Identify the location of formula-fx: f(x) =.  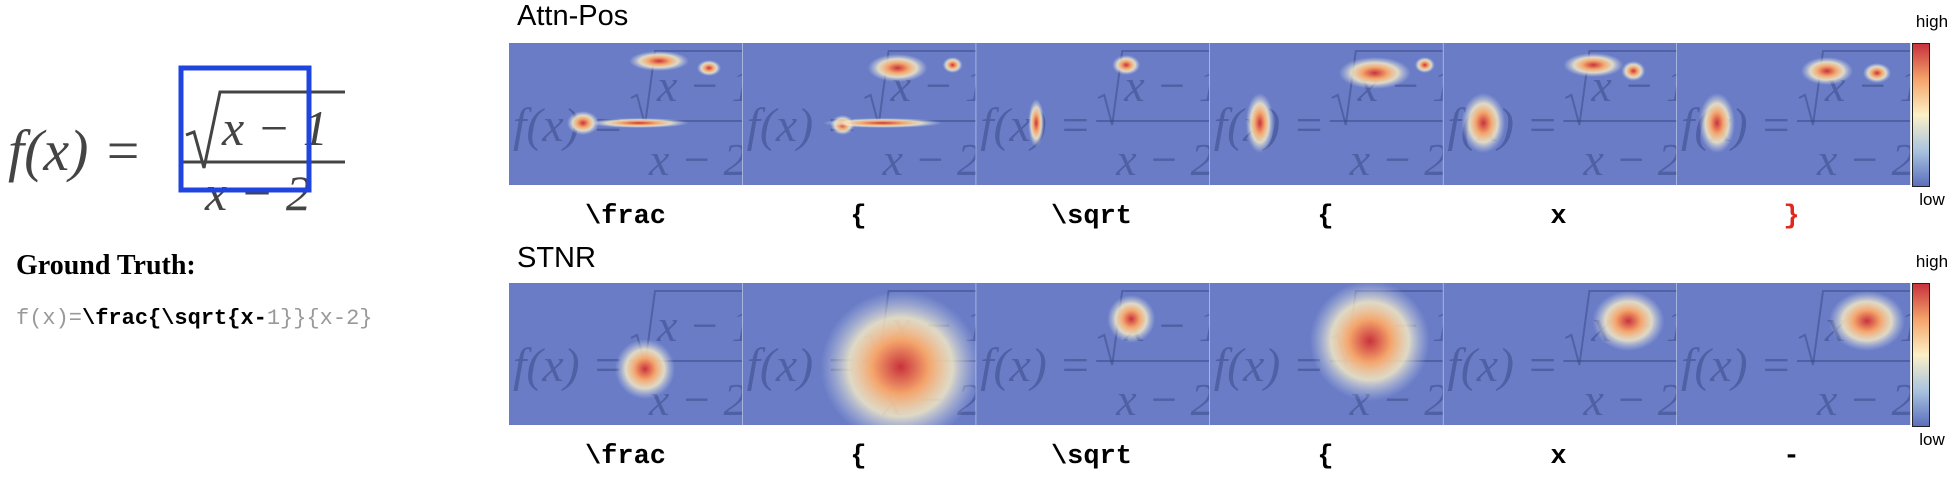
(75, 150).